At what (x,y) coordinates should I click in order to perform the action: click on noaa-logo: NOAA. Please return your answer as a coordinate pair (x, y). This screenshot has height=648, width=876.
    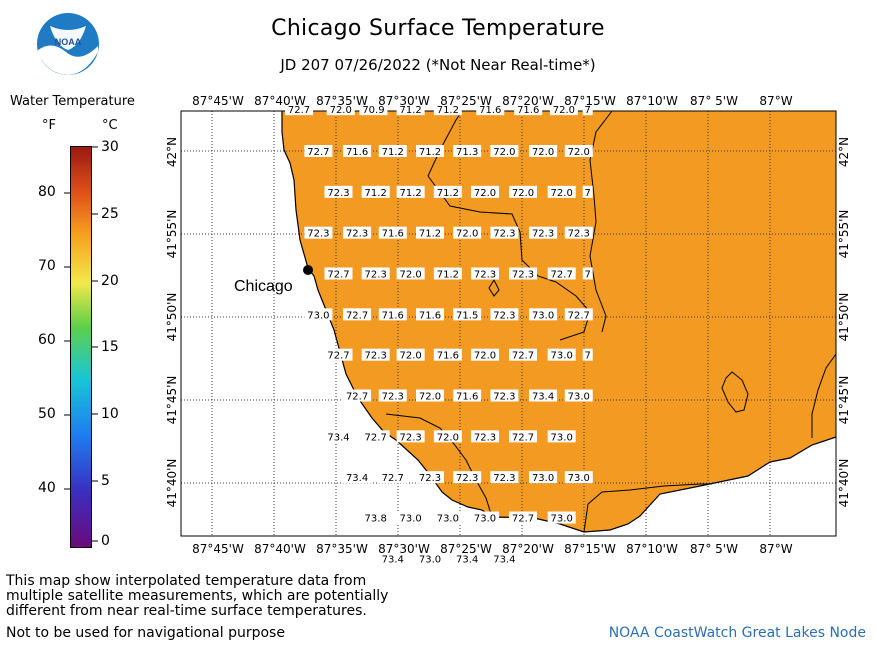
    Looking at the image, I should click on (68, 46).